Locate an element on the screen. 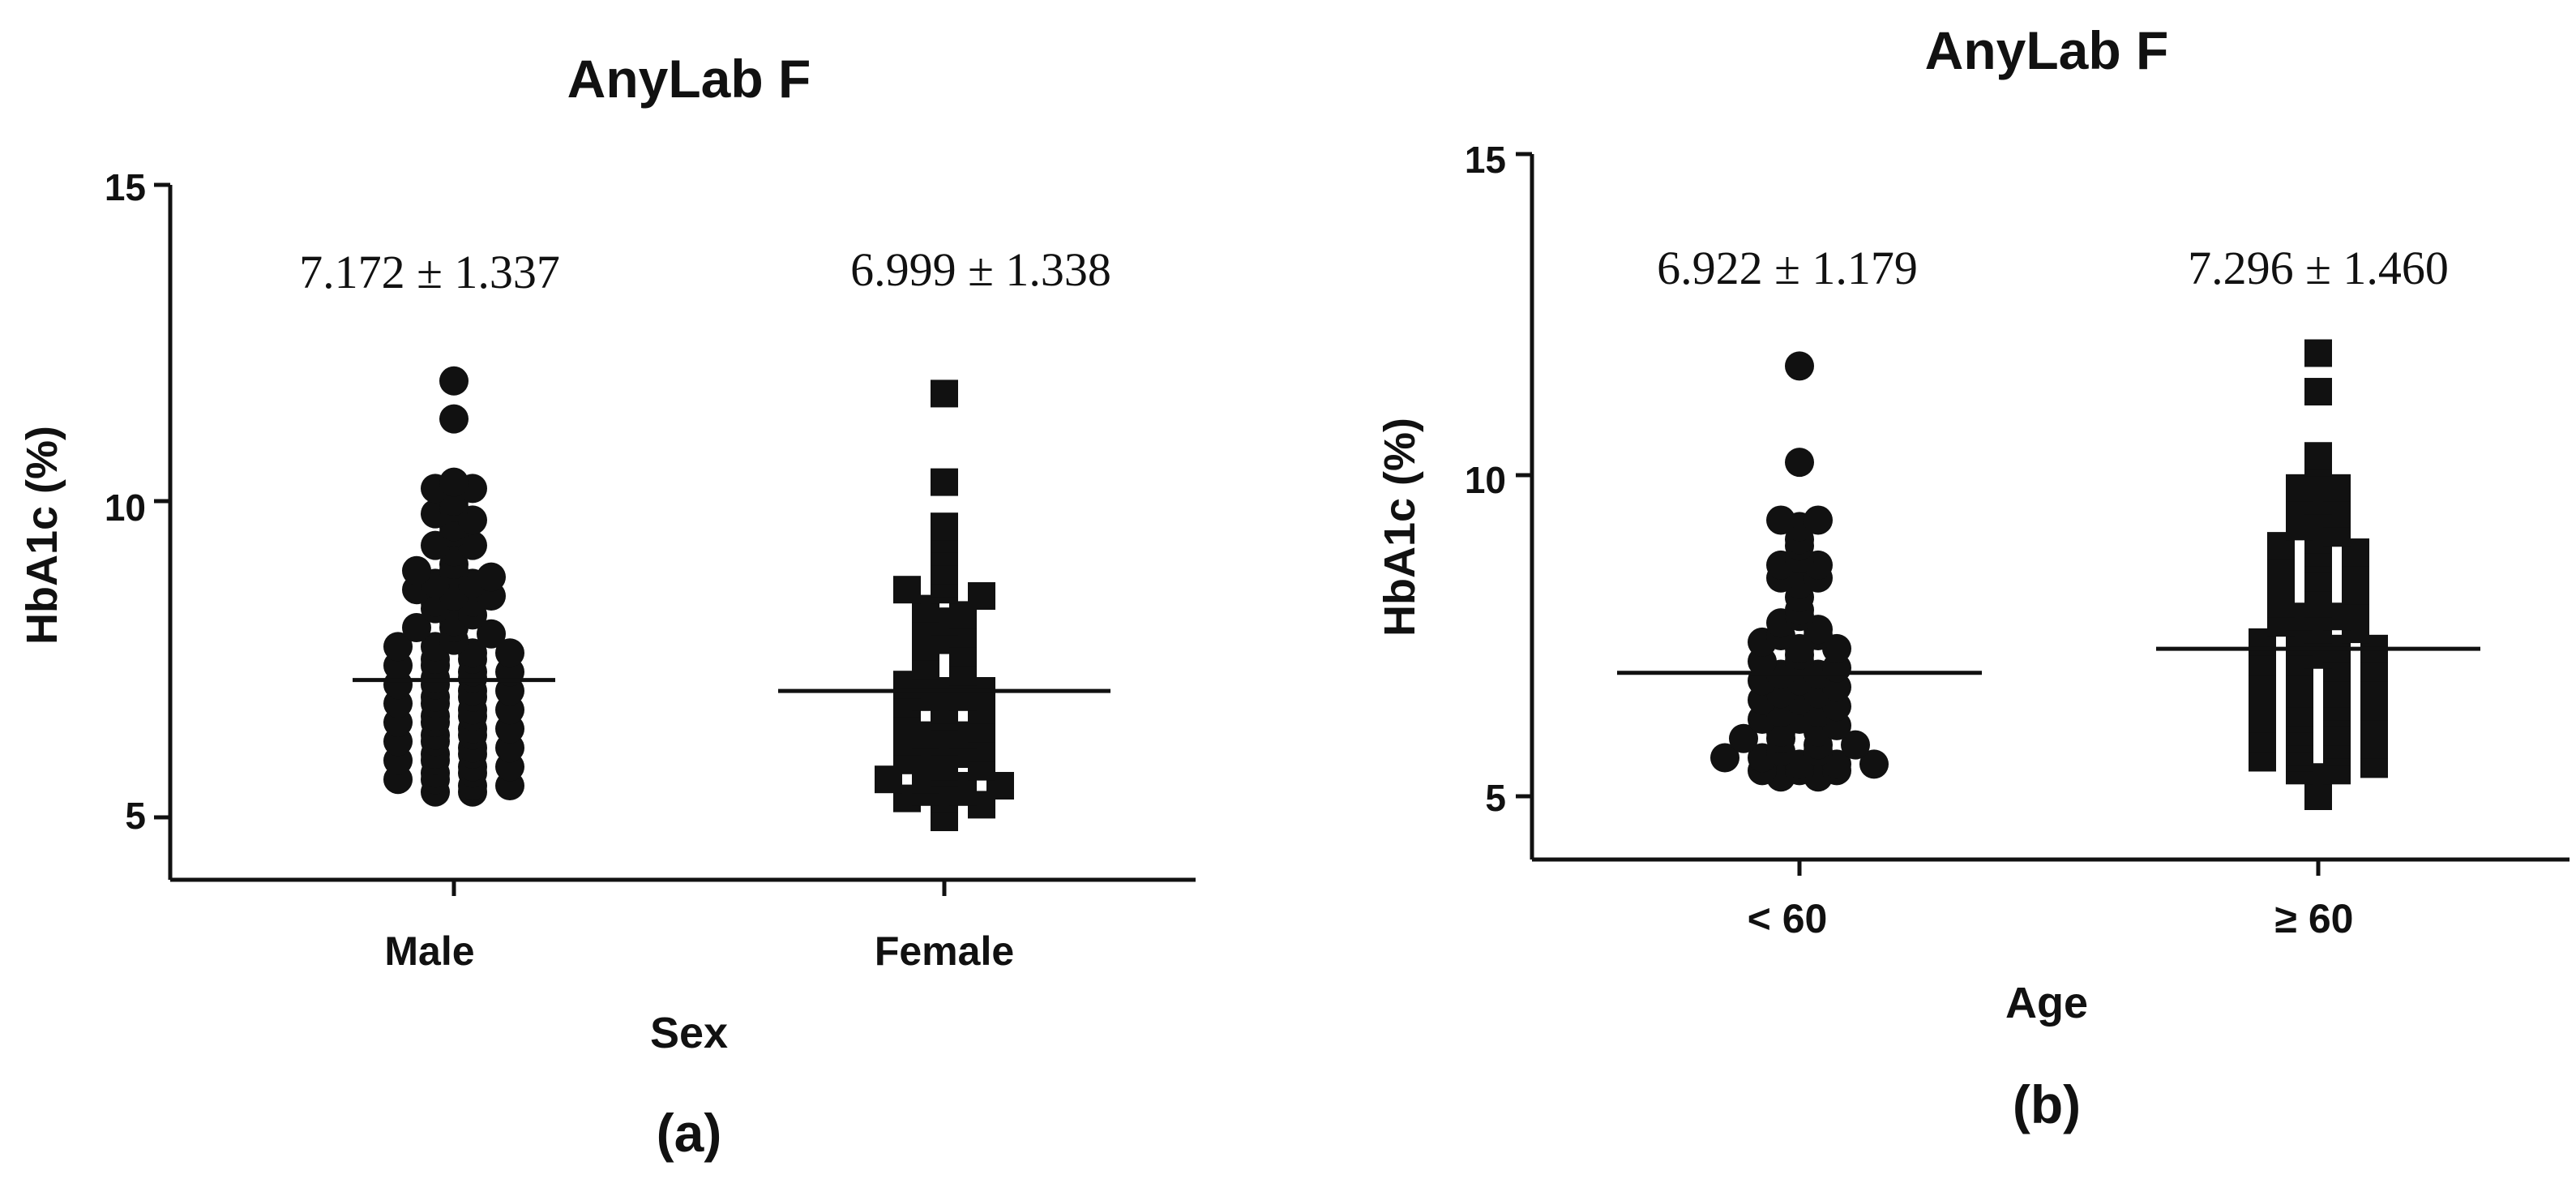 The width and height of the screenshot is (2576, 1179). group-stat-label: 7.296 ± 1.460 is located at coordinates (2318, 268).